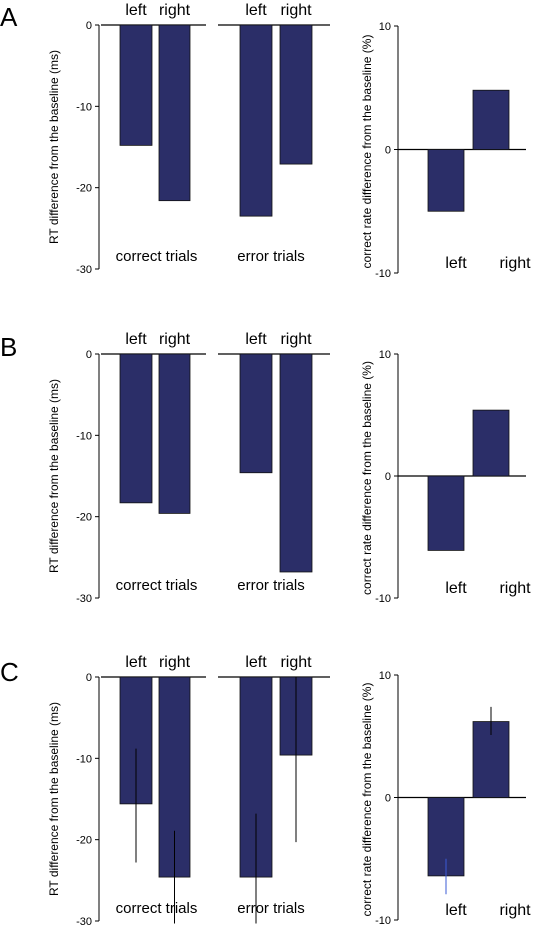 The width and height of the screenshot is (538, 934). Describe the element at coordinates (8, 347) in the screenshot. I see `panel-letter: B` at that location.